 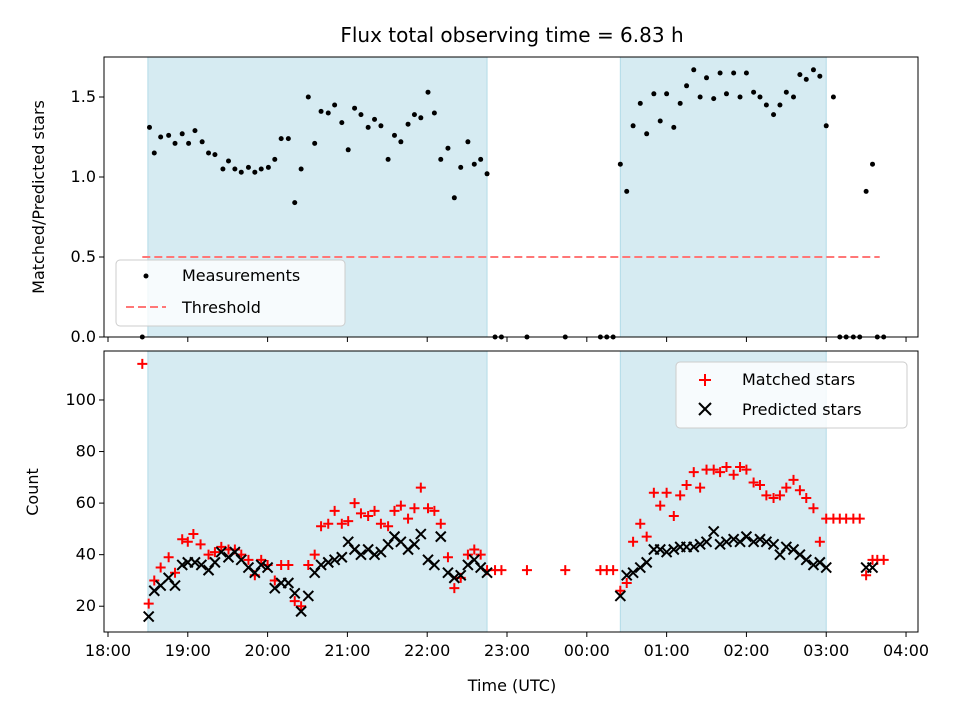 I want to click on x-tick-label: 23:00, so click(x=507, y=650).